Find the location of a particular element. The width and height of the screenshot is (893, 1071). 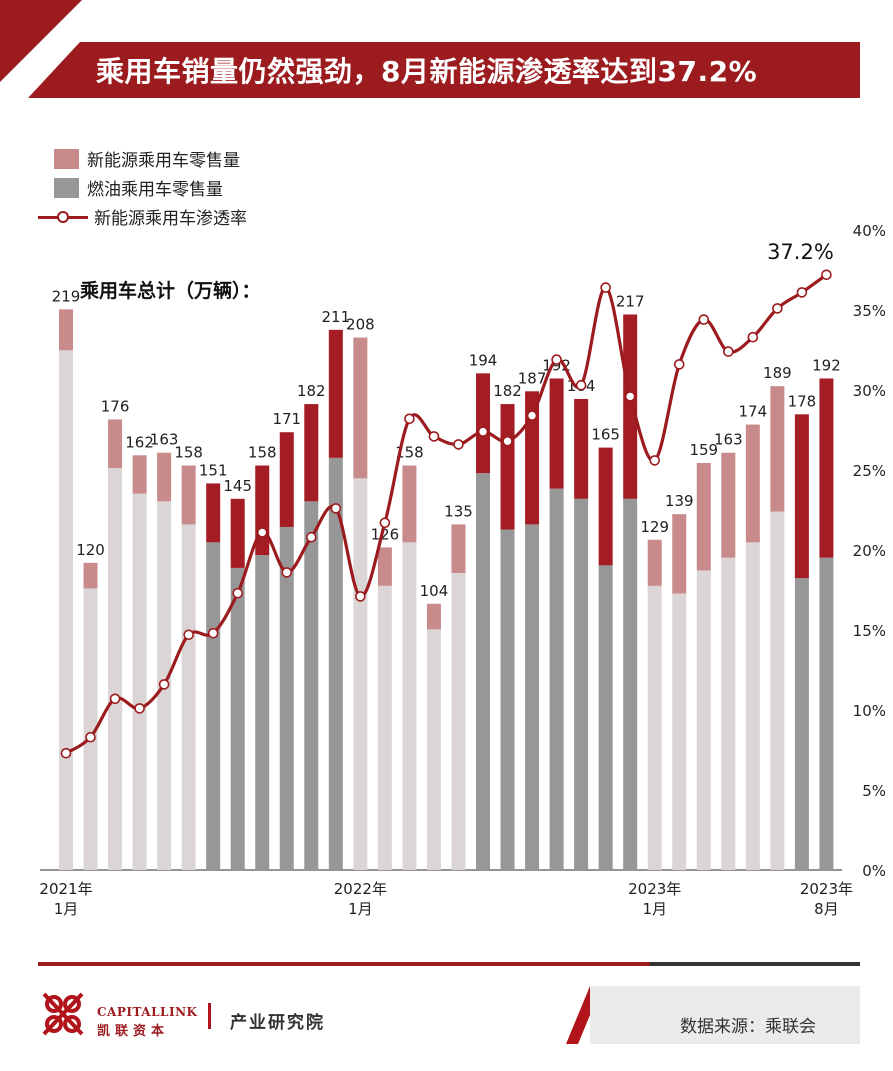

legend-swatch-ice is located at coordinates (66, 187).